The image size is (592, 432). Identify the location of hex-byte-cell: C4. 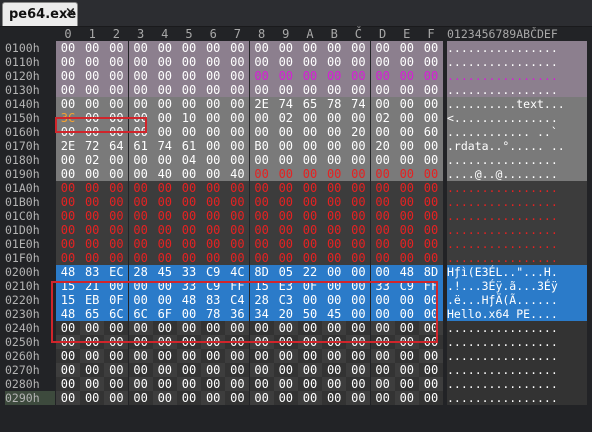
(237, 300).